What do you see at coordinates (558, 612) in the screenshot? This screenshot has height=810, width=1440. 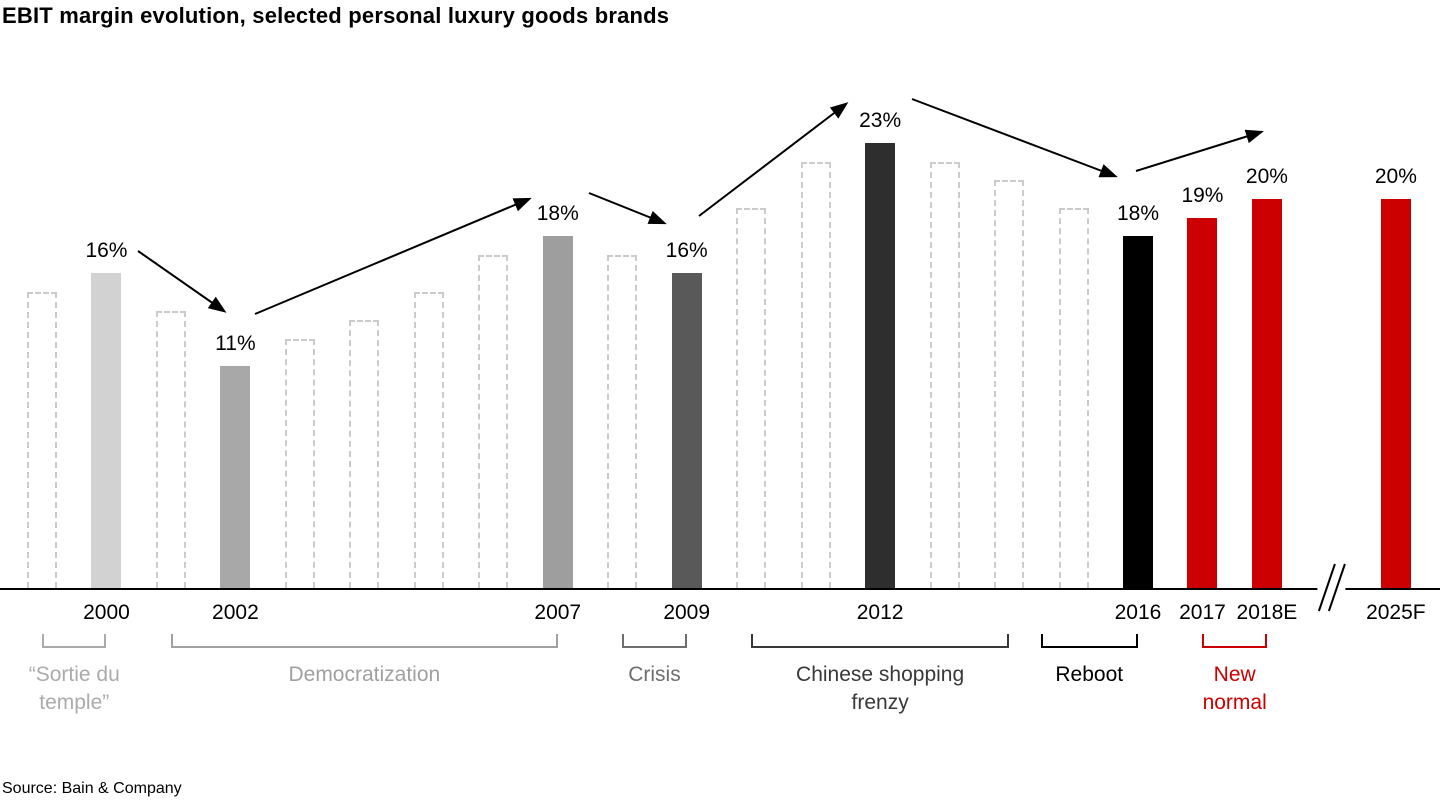 I see `year-label-2007: 2007` at bounding box center [558, 612].